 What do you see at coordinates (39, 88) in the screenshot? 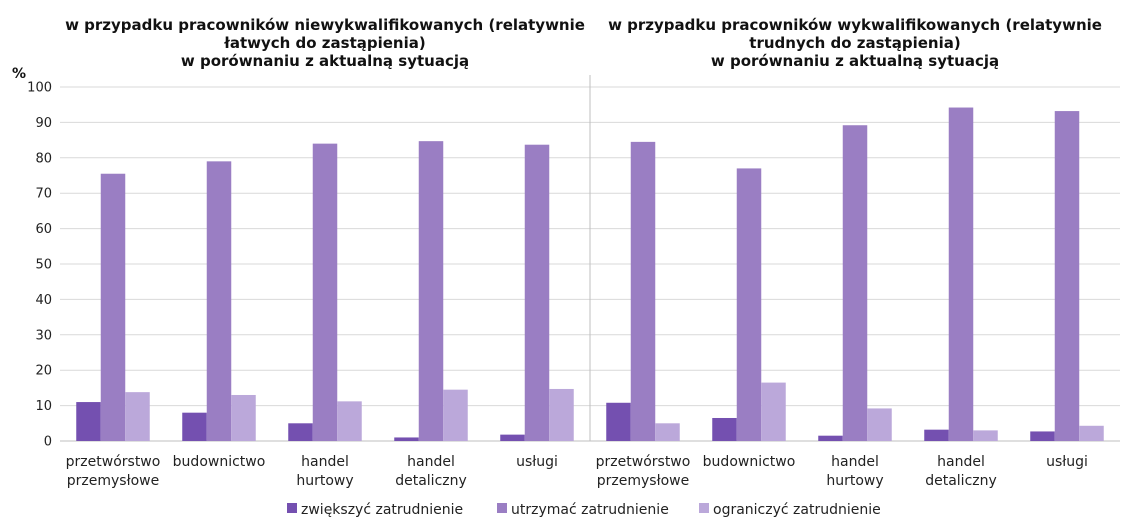
I see `y-tick-label: 100` at bounding box center [39, 88].